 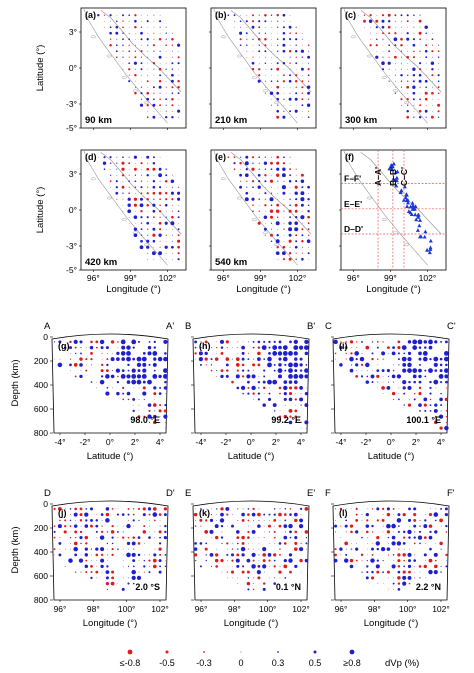 What do you see at coordinates (167, 663) in the screenshot?
I see `legend-label: -0.5` at bounding box center [167, 663].